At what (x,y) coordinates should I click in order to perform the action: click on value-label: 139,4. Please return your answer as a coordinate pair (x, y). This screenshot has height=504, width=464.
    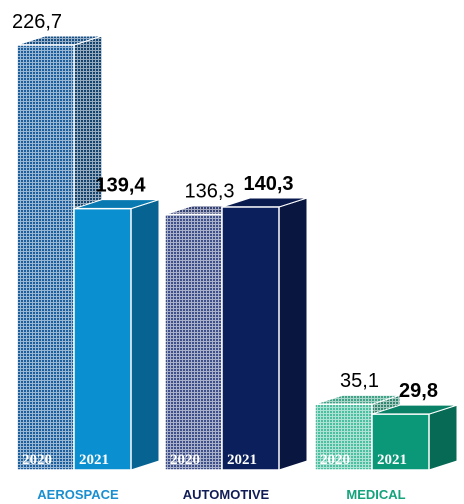
    Looking at the image, I should click on (120, 186).